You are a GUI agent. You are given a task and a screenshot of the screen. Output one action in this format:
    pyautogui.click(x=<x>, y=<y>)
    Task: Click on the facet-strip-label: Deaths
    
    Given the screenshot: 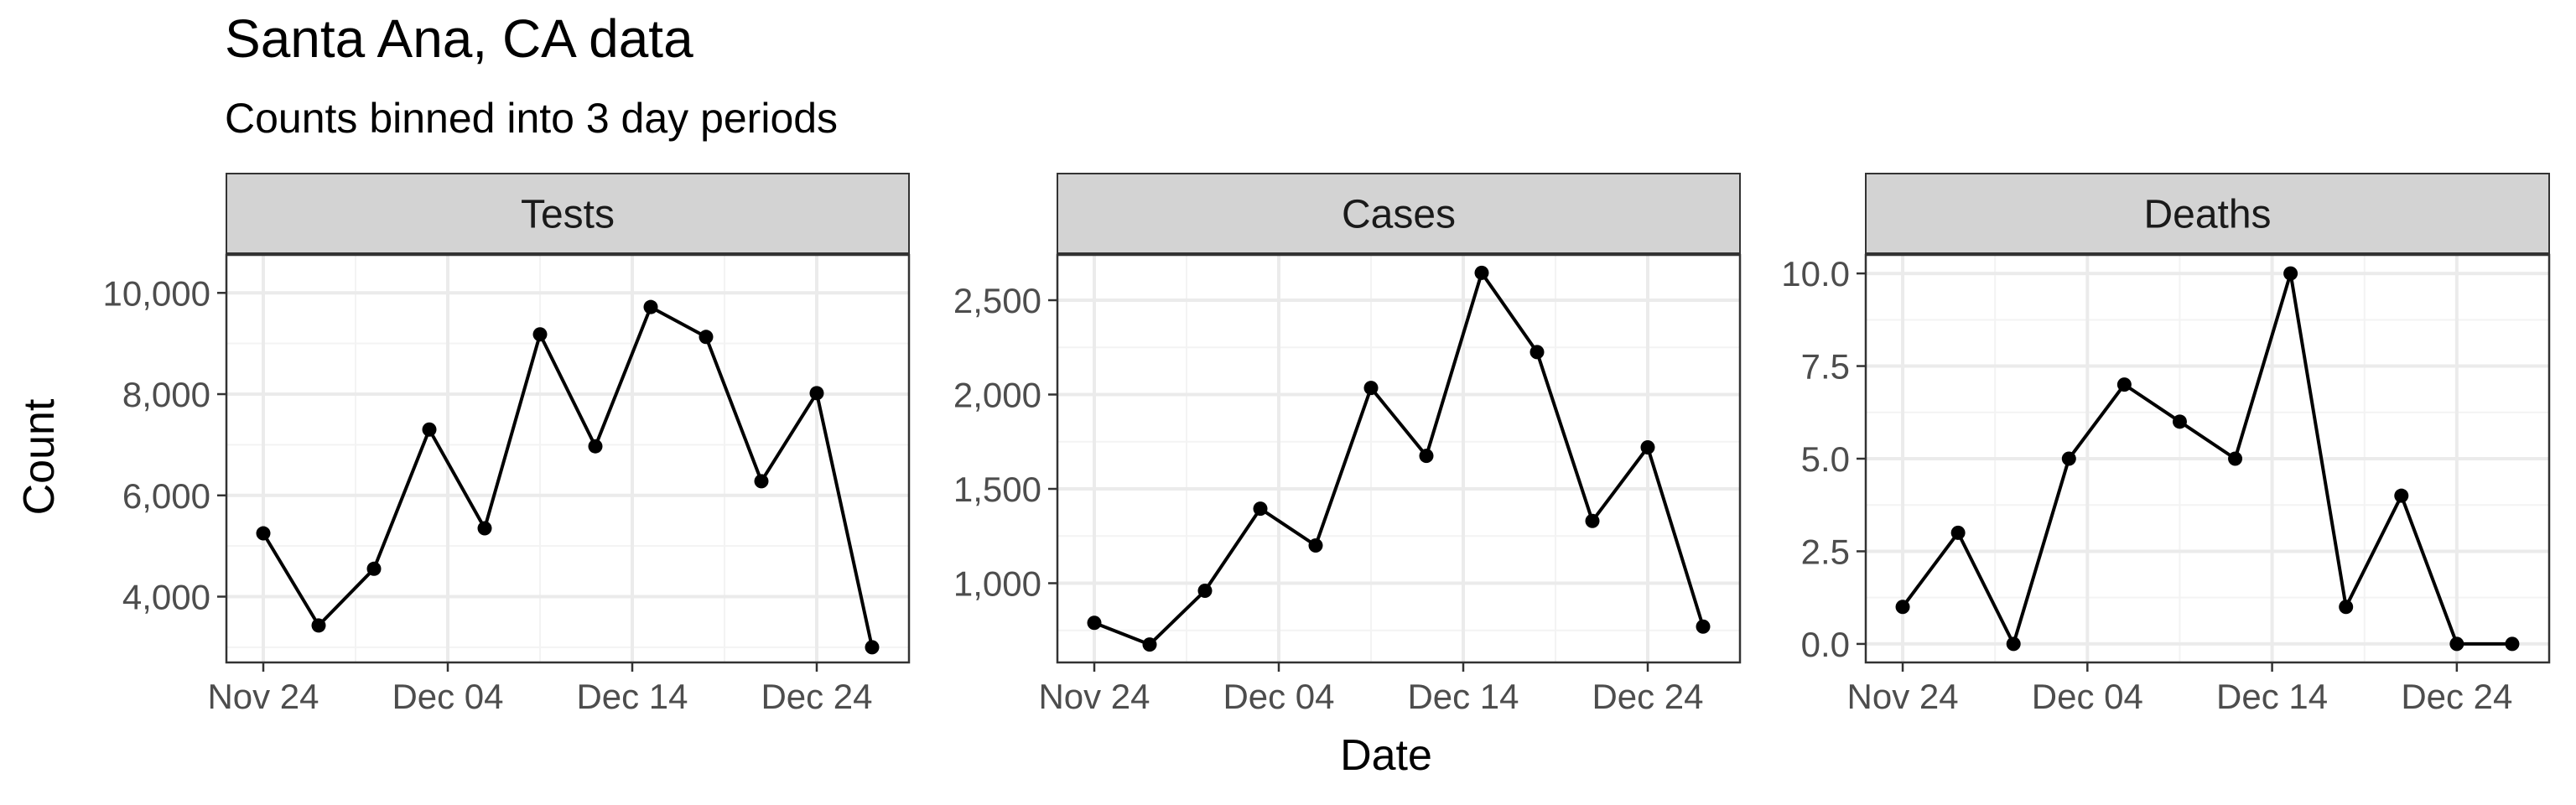 What is the action you would take?
    pyautogui.click(x=2207, y=215)
    